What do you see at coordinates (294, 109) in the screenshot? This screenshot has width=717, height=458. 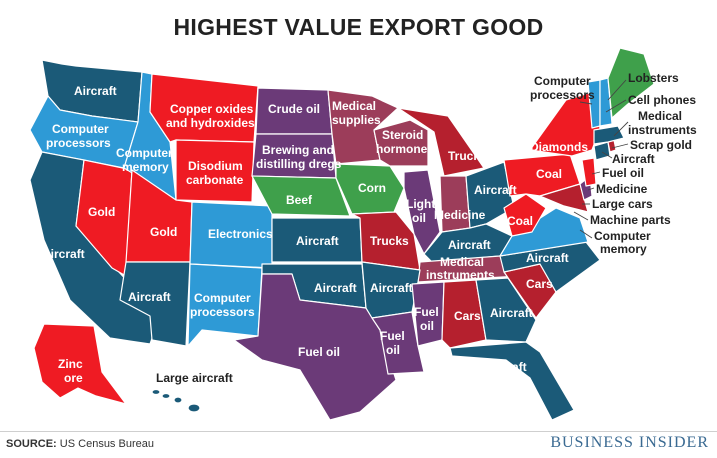 I see `label-nd: Crude oil` at bounding box center [294, 109].